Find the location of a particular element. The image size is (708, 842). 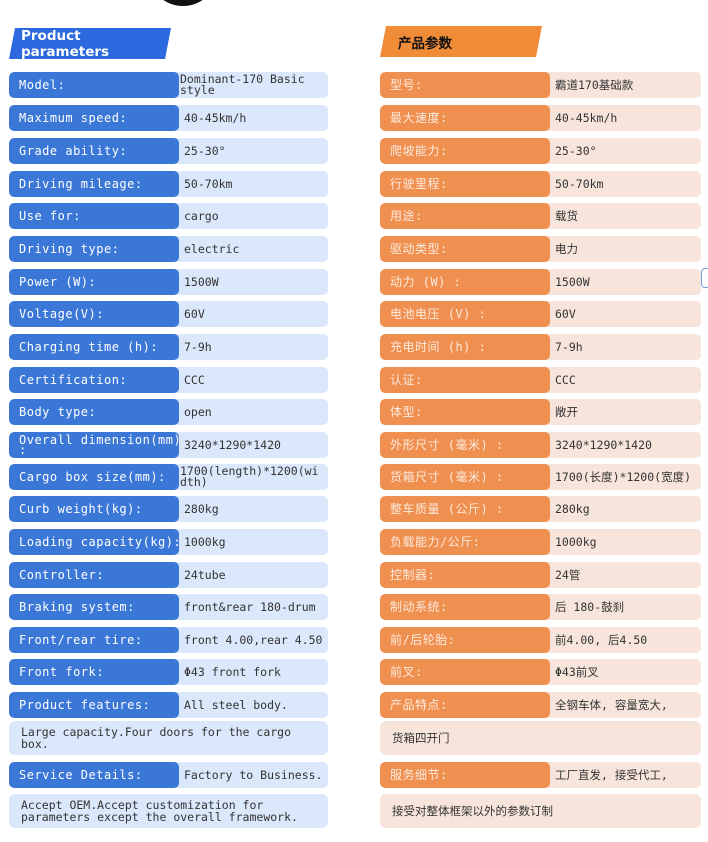

param-value: front 4.00,rear 4.50 is located at coordinates (253, 639).